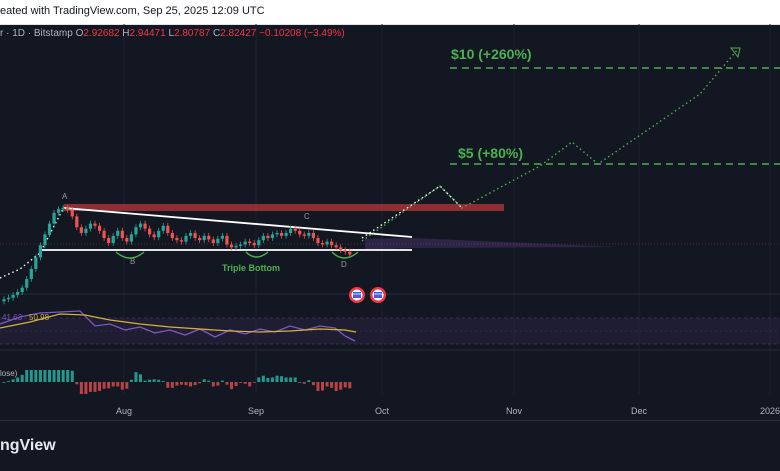  What do you see at coordinates (178, 323) in the screenshot?
I see `rsi-ma-line` at bounding box center [178, 323].